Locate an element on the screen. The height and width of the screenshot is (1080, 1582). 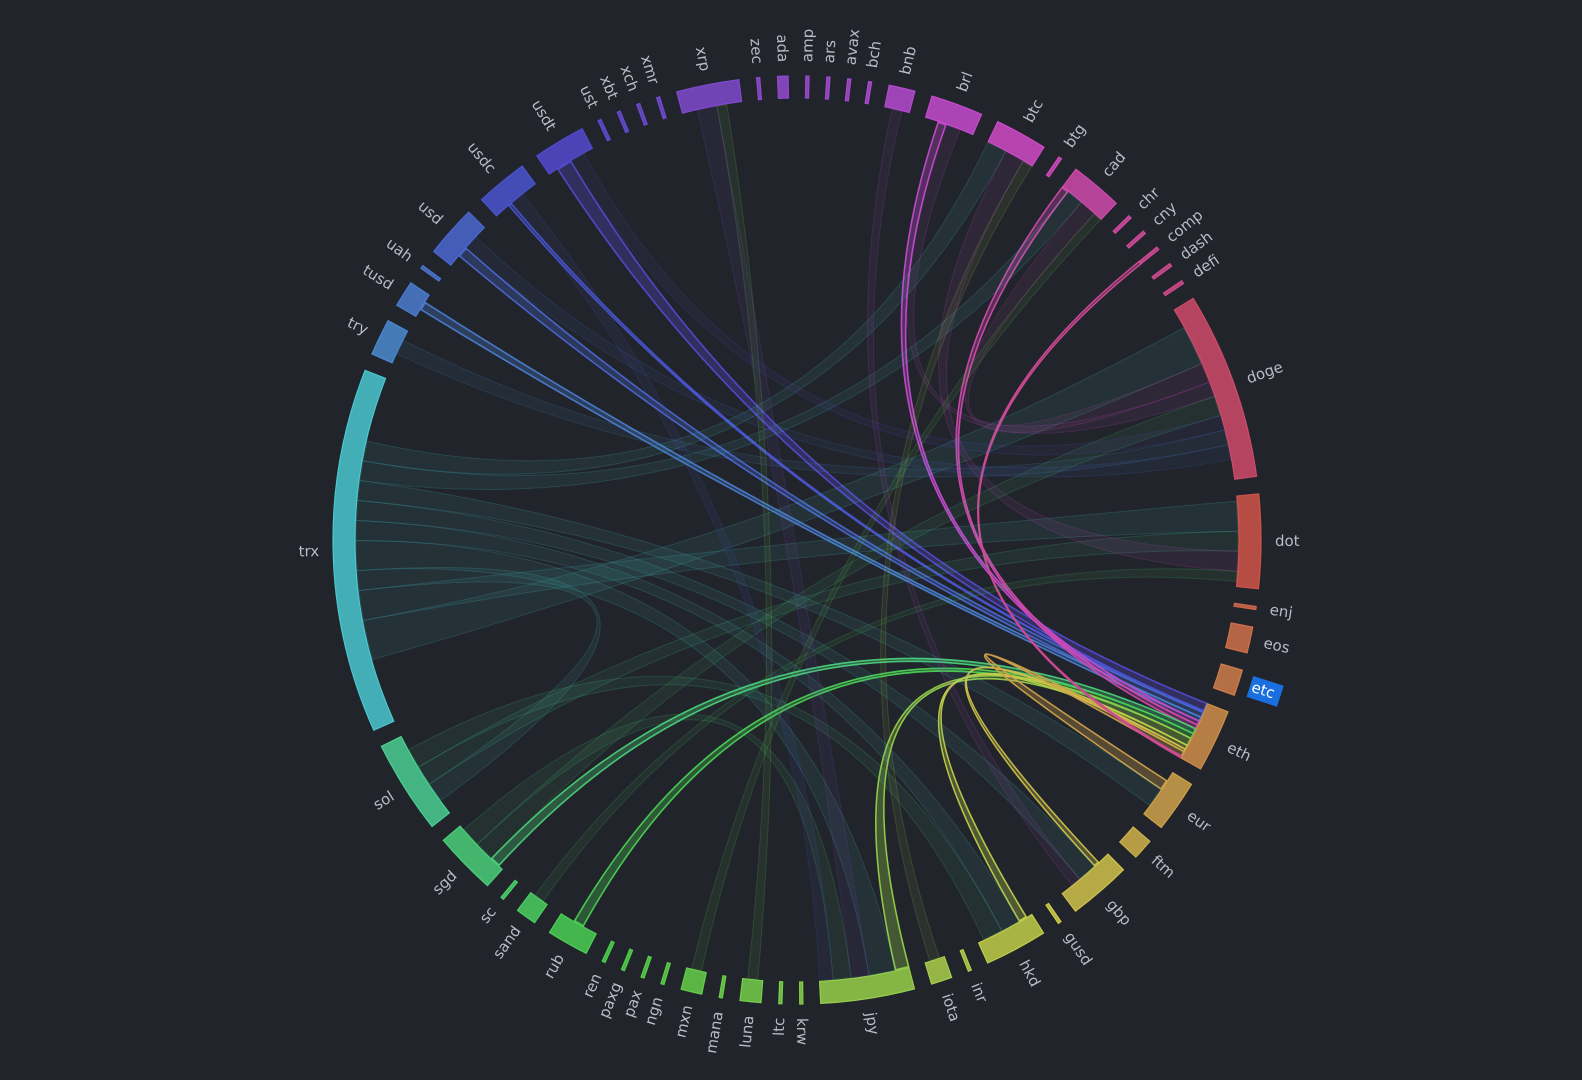
node-label: mana is located at coordinates (714, 1032).